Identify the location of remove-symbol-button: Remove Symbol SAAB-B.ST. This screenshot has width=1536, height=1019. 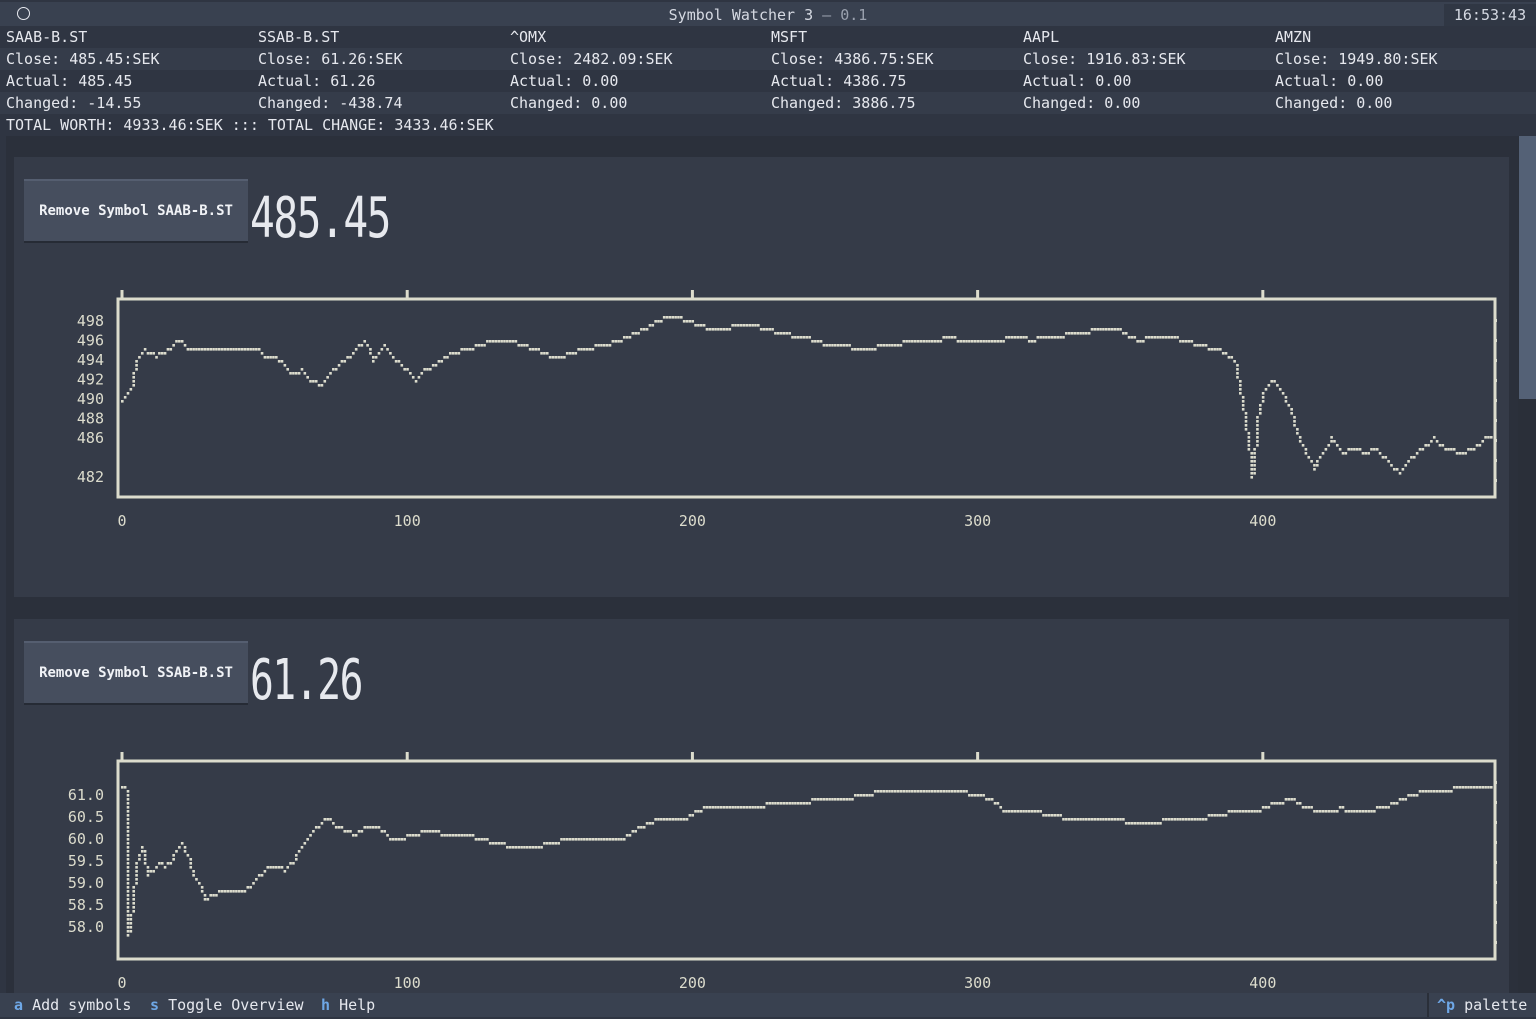
(136, 211).